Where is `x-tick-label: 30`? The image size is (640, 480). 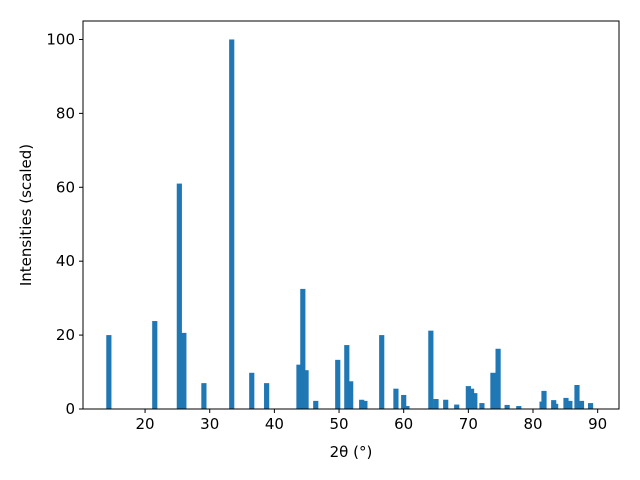
x-tick-label: 30 is located at coordinates (209, 424).